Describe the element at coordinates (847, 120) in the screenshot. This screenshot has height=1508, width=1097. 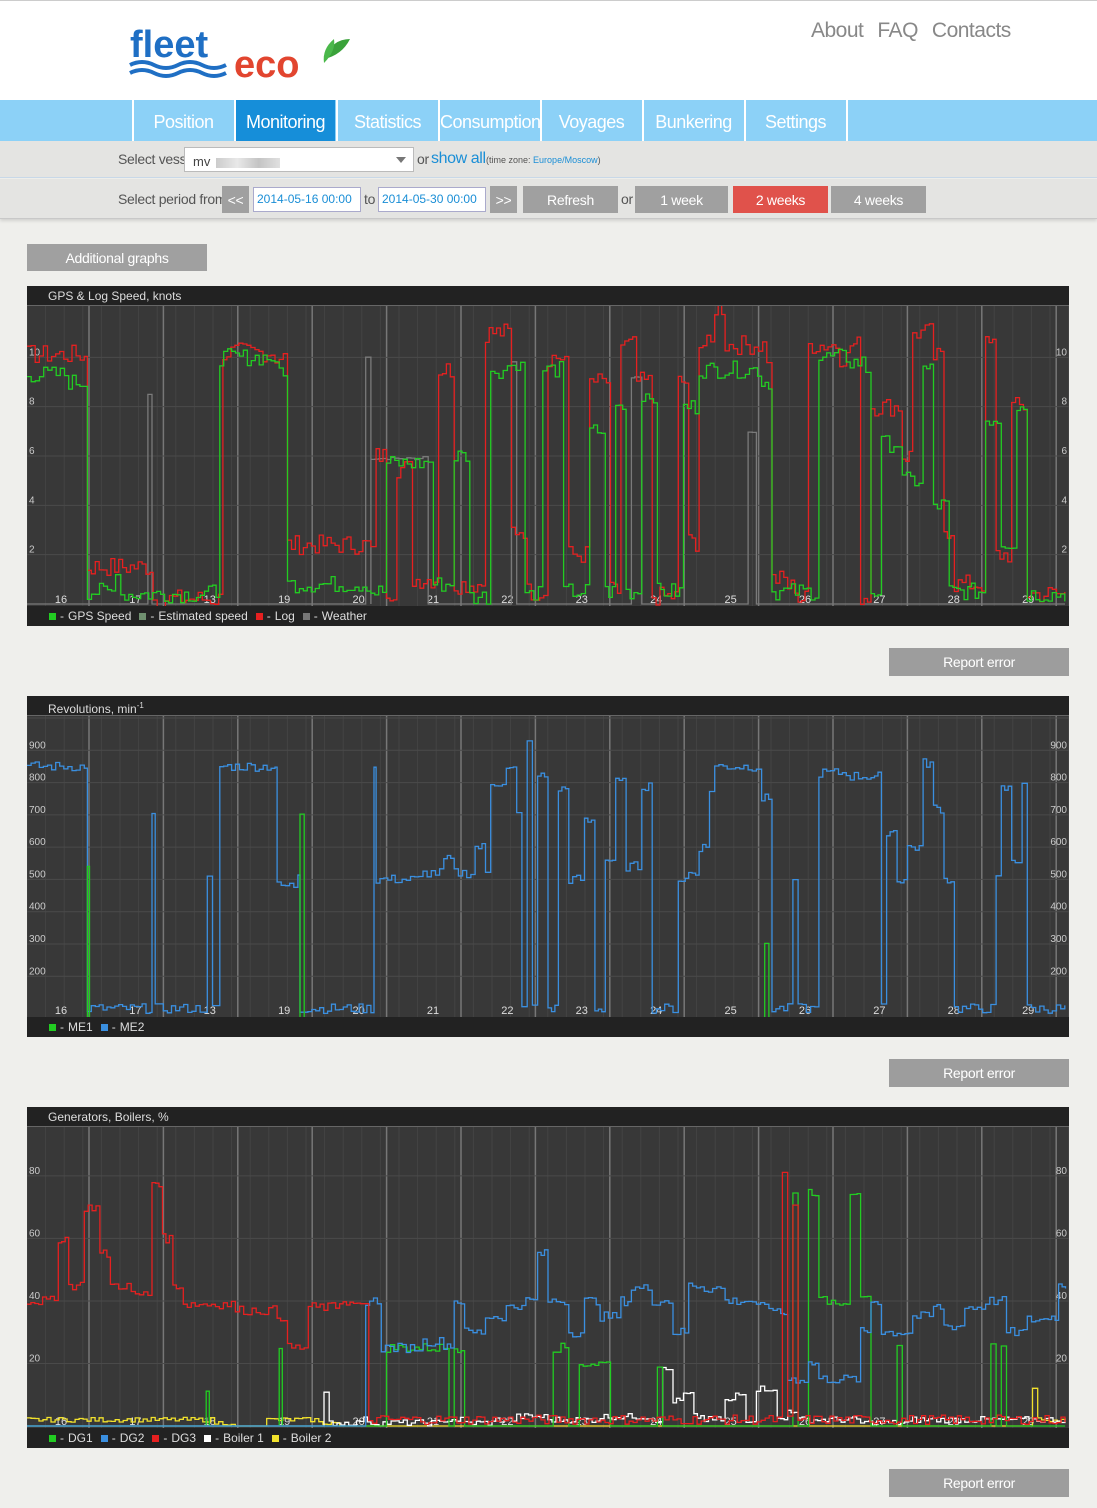
I see `nav-divider` at that location.